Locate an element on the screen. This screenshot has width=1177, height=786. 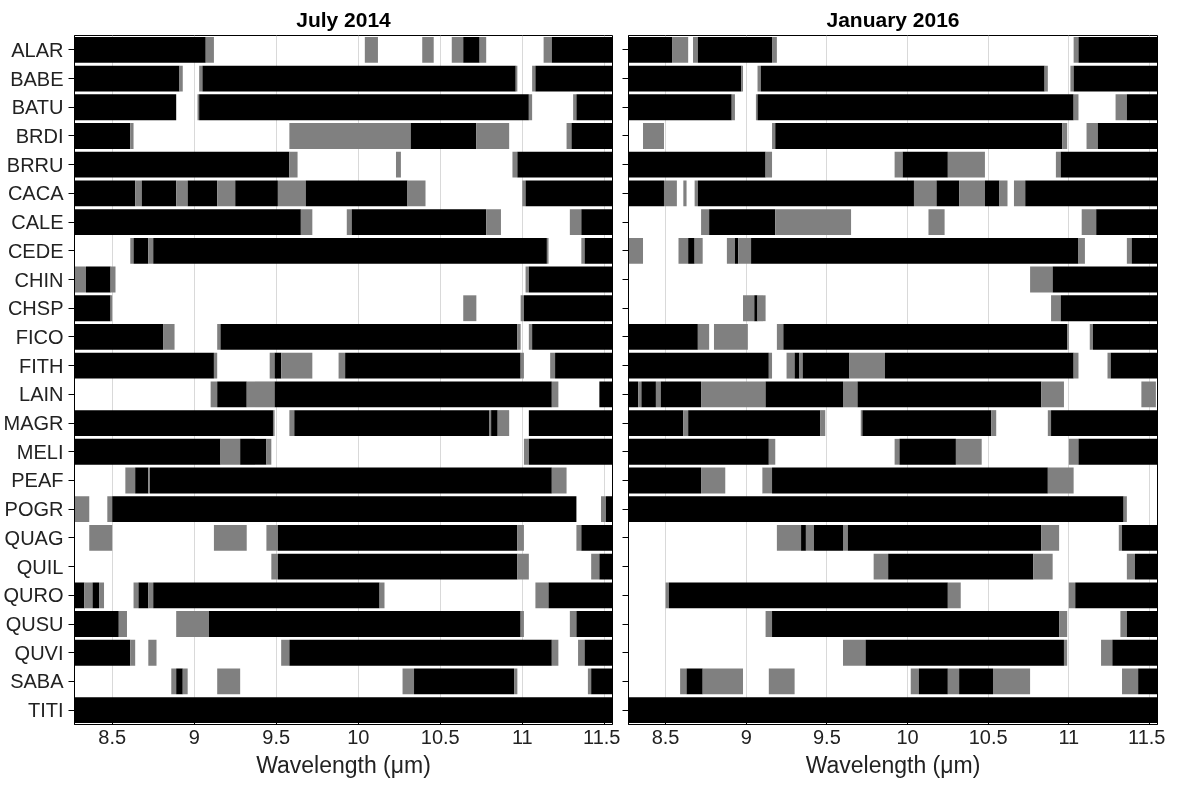
y-tick-label: BRRU is located at coordinates (35, 164).